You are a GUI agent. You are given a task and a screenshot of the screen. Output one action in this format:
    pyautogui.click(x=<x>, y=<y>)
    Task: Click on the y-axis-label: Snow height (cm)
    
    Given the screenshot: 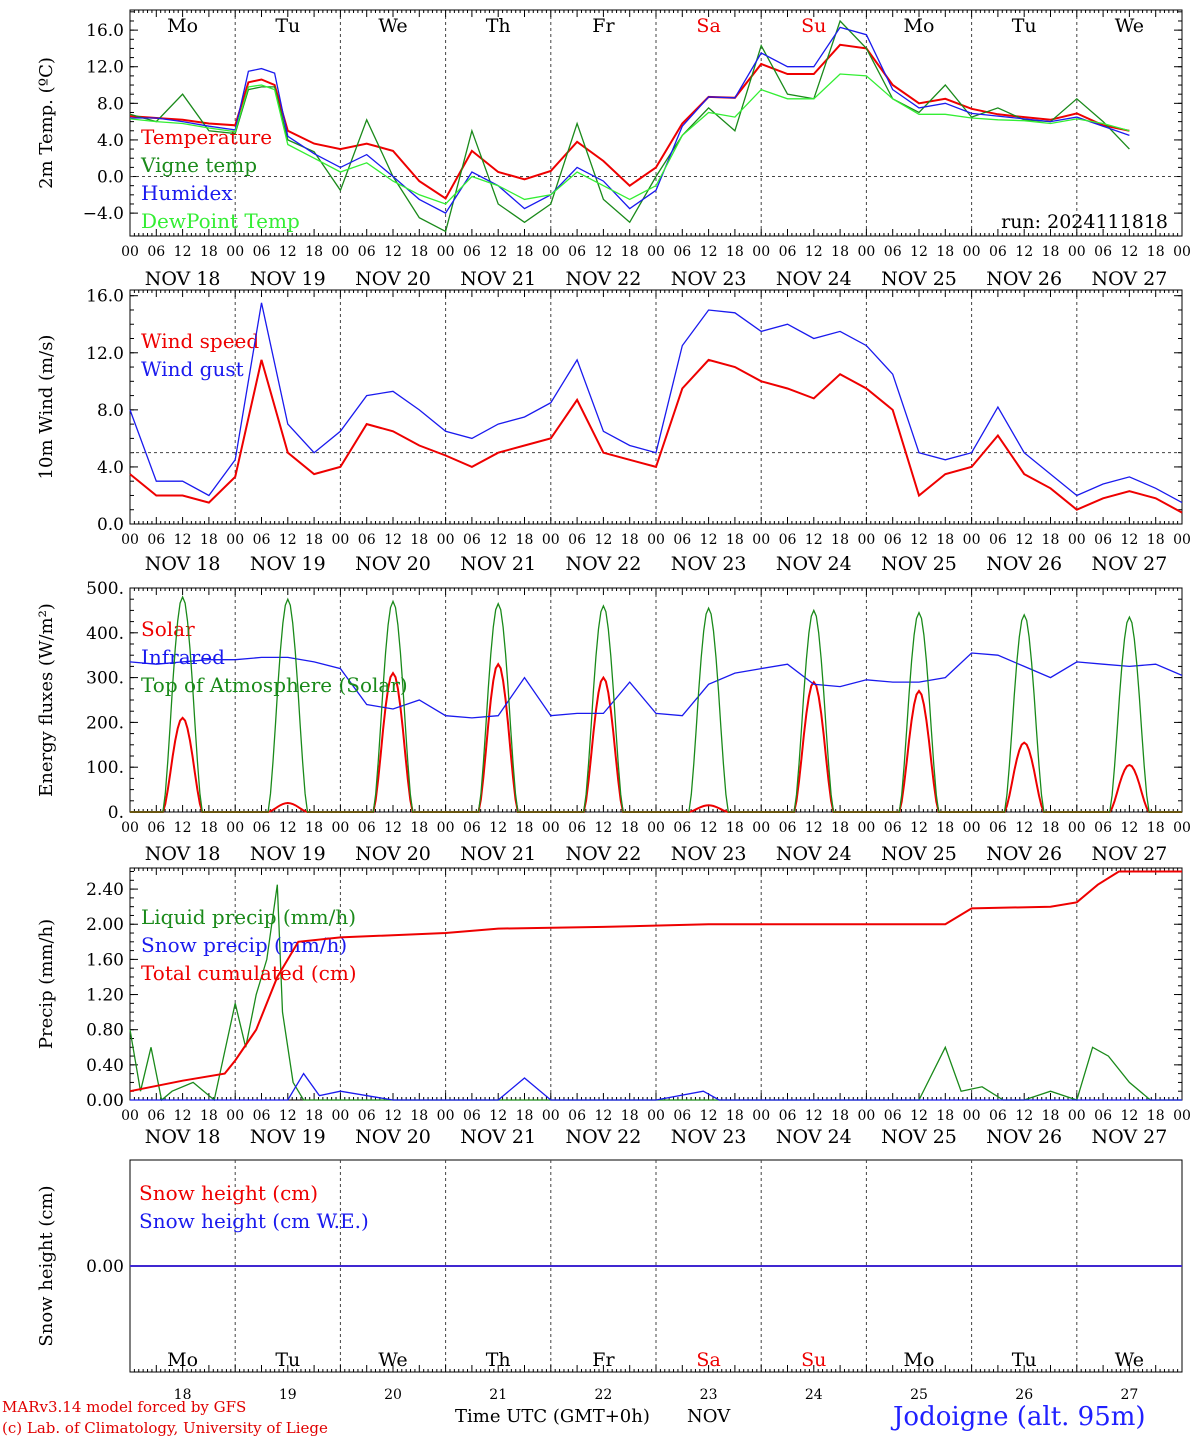 What is the action you would take?
    pyautogui.click(x=46, y=1265)
    